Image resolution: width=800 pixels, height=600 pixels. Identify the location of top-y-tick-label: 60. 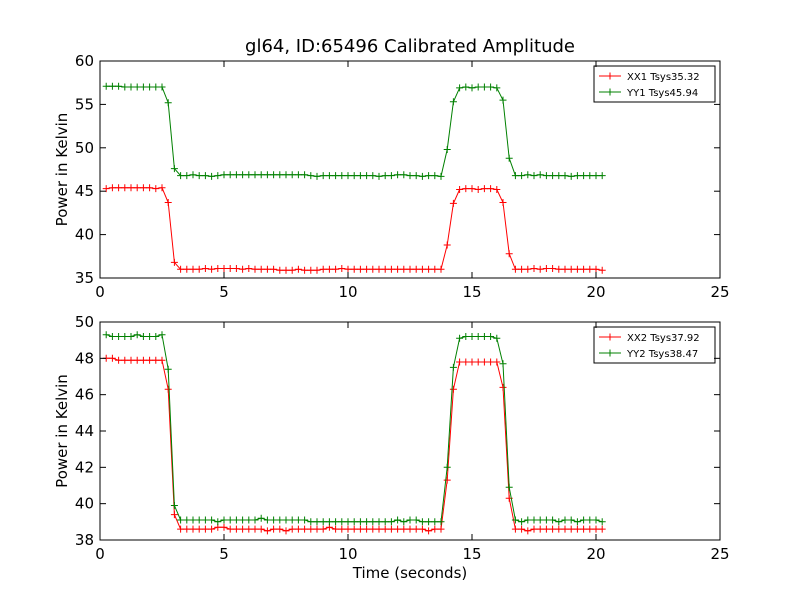
(84, 61).